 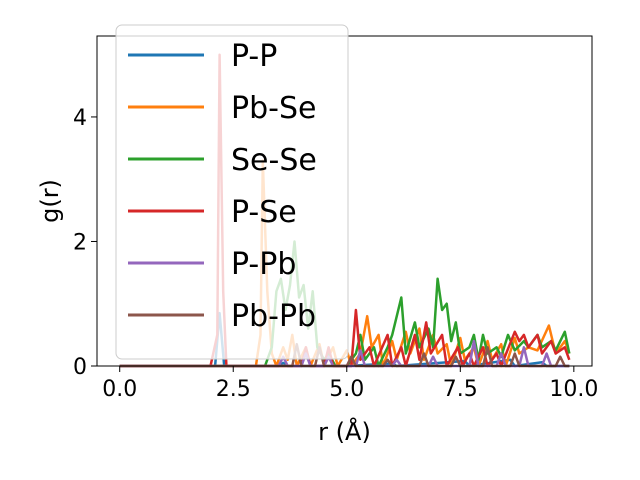 I want to click on y-tick-label: 2, so click(x=80, y=242).